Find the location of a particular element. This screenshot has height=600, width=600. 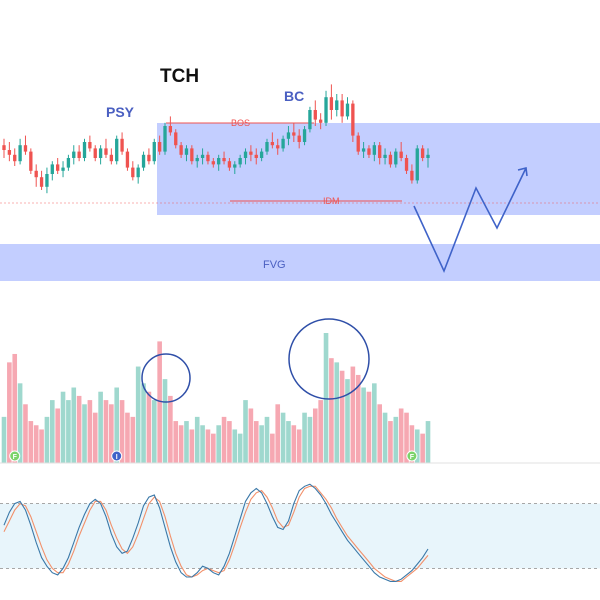

stochastic-slow-line is located at coordinates (216, 533).